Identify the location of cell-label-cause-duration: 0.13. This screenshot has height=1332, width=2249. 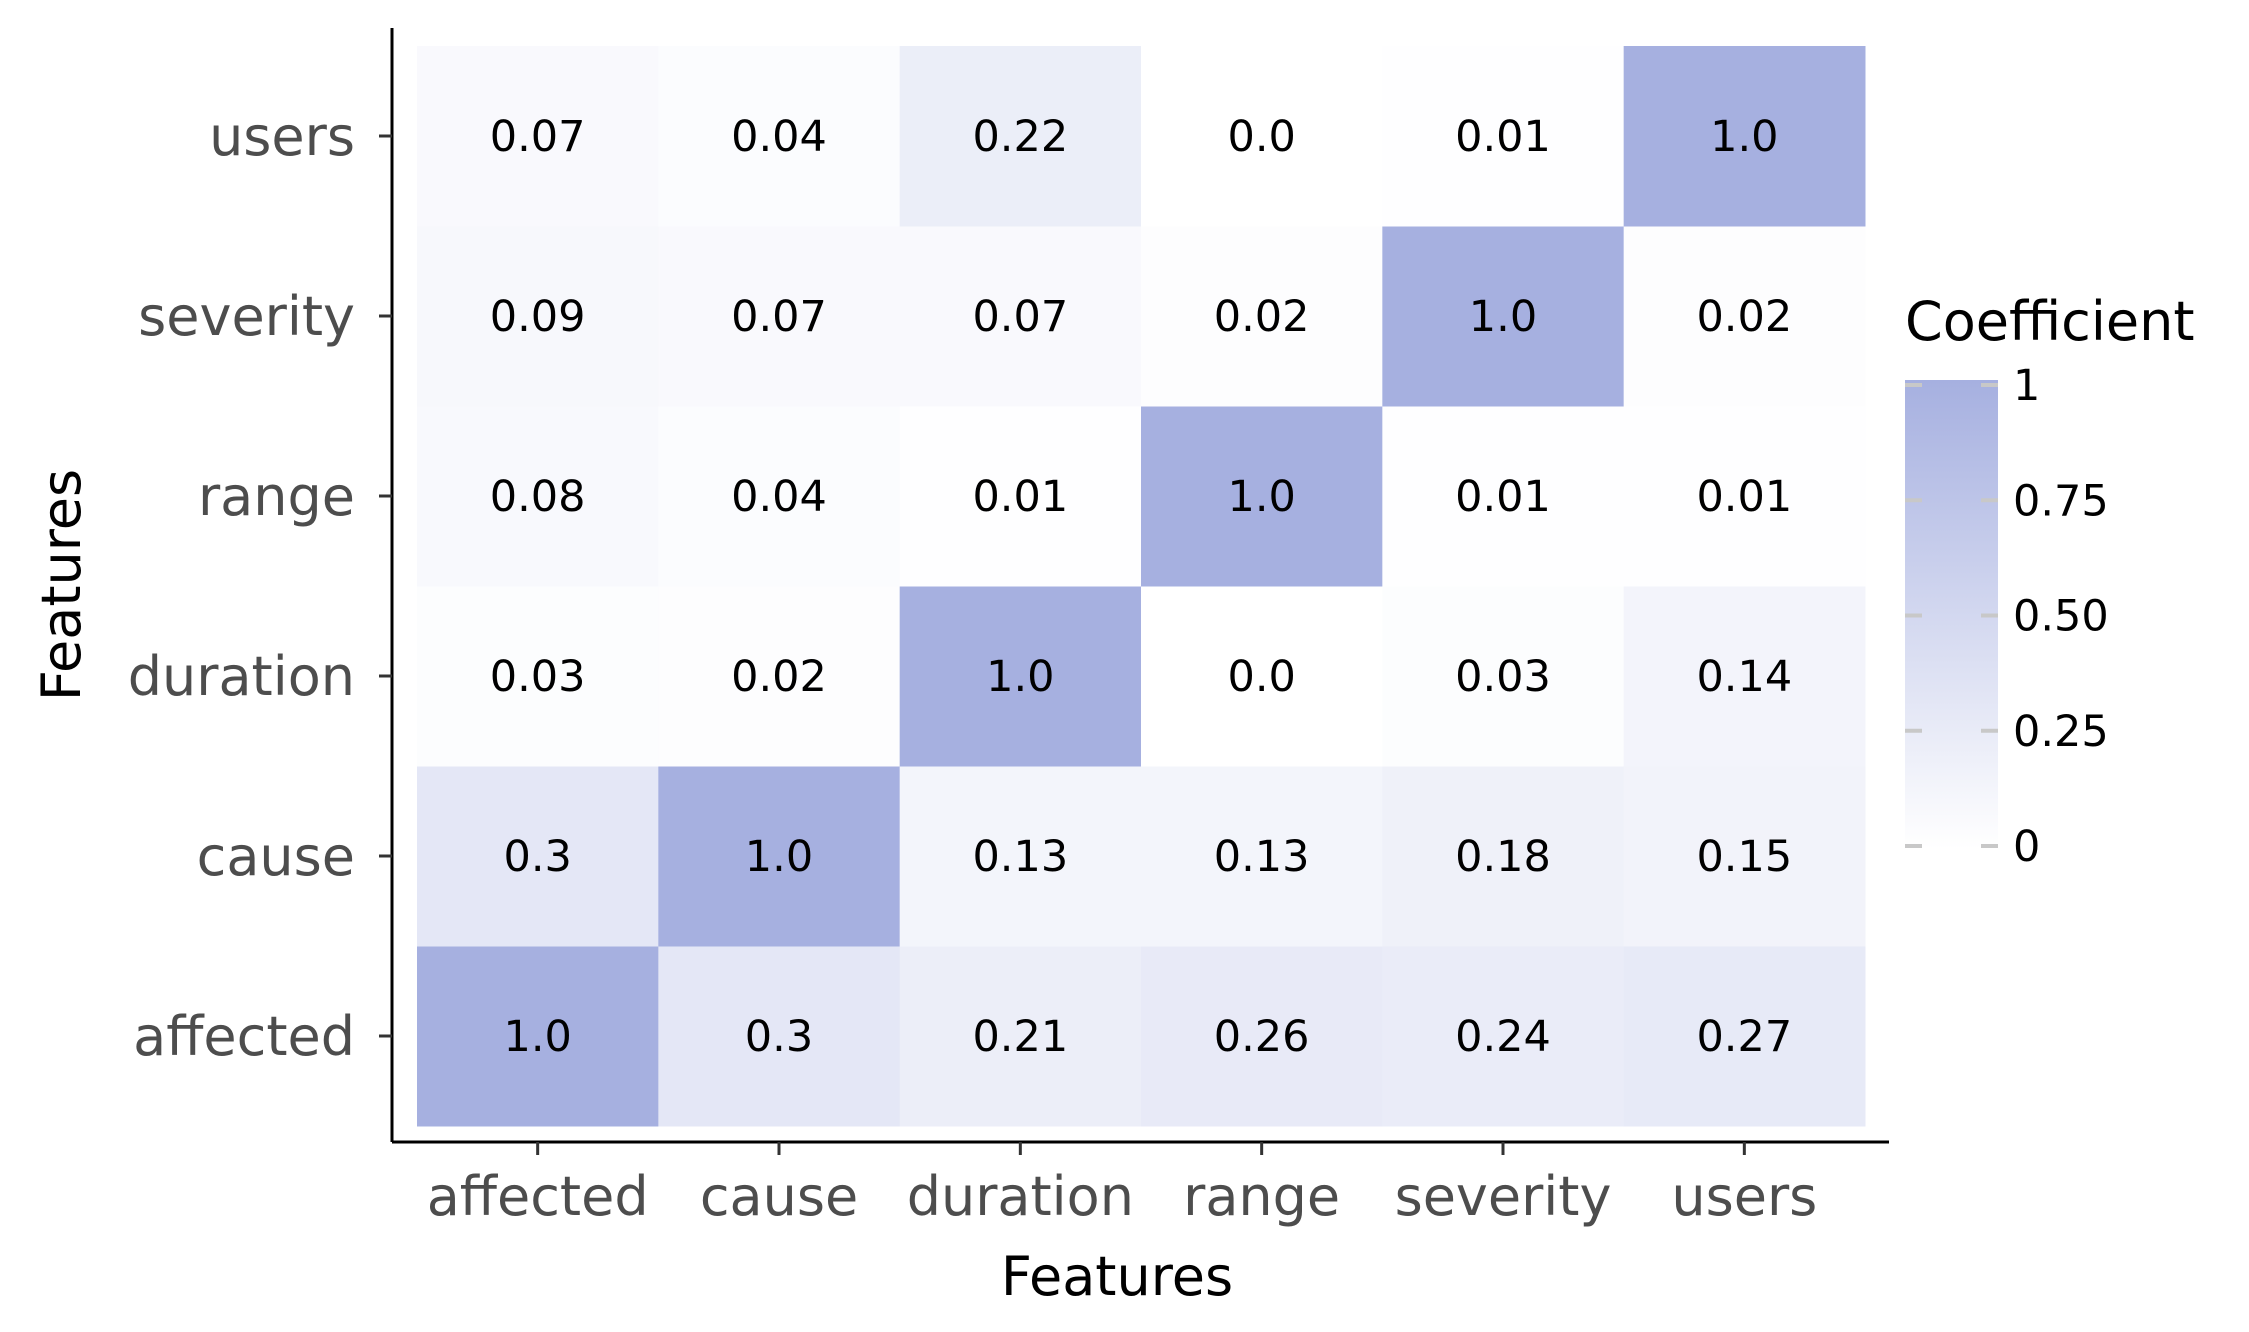
(1020, 857).